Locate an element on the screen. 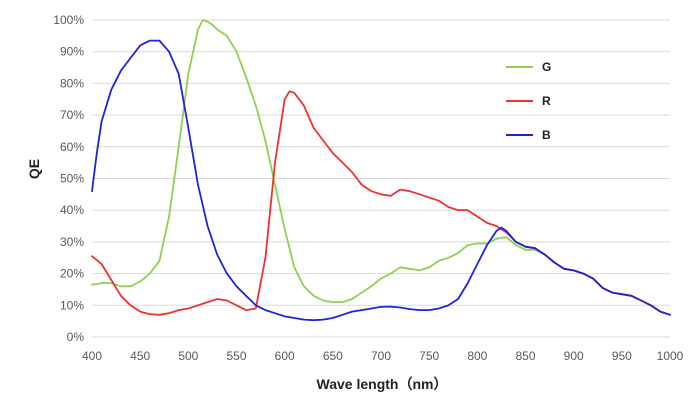  x-tick-label: 700 is located at coordinates (381, 356).